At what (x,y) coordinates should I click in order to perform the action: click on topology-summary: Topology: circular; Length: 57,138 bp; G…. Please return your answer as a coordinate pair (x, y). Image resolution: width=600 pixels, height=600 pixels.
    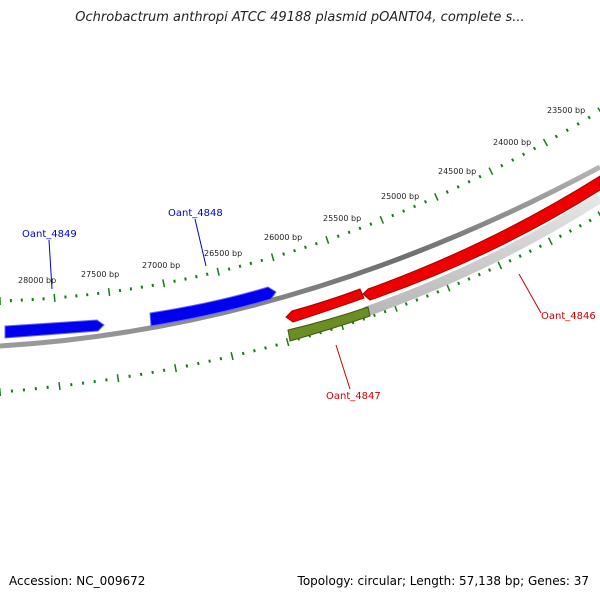
    Looking at the image, I should click on (443, 581).